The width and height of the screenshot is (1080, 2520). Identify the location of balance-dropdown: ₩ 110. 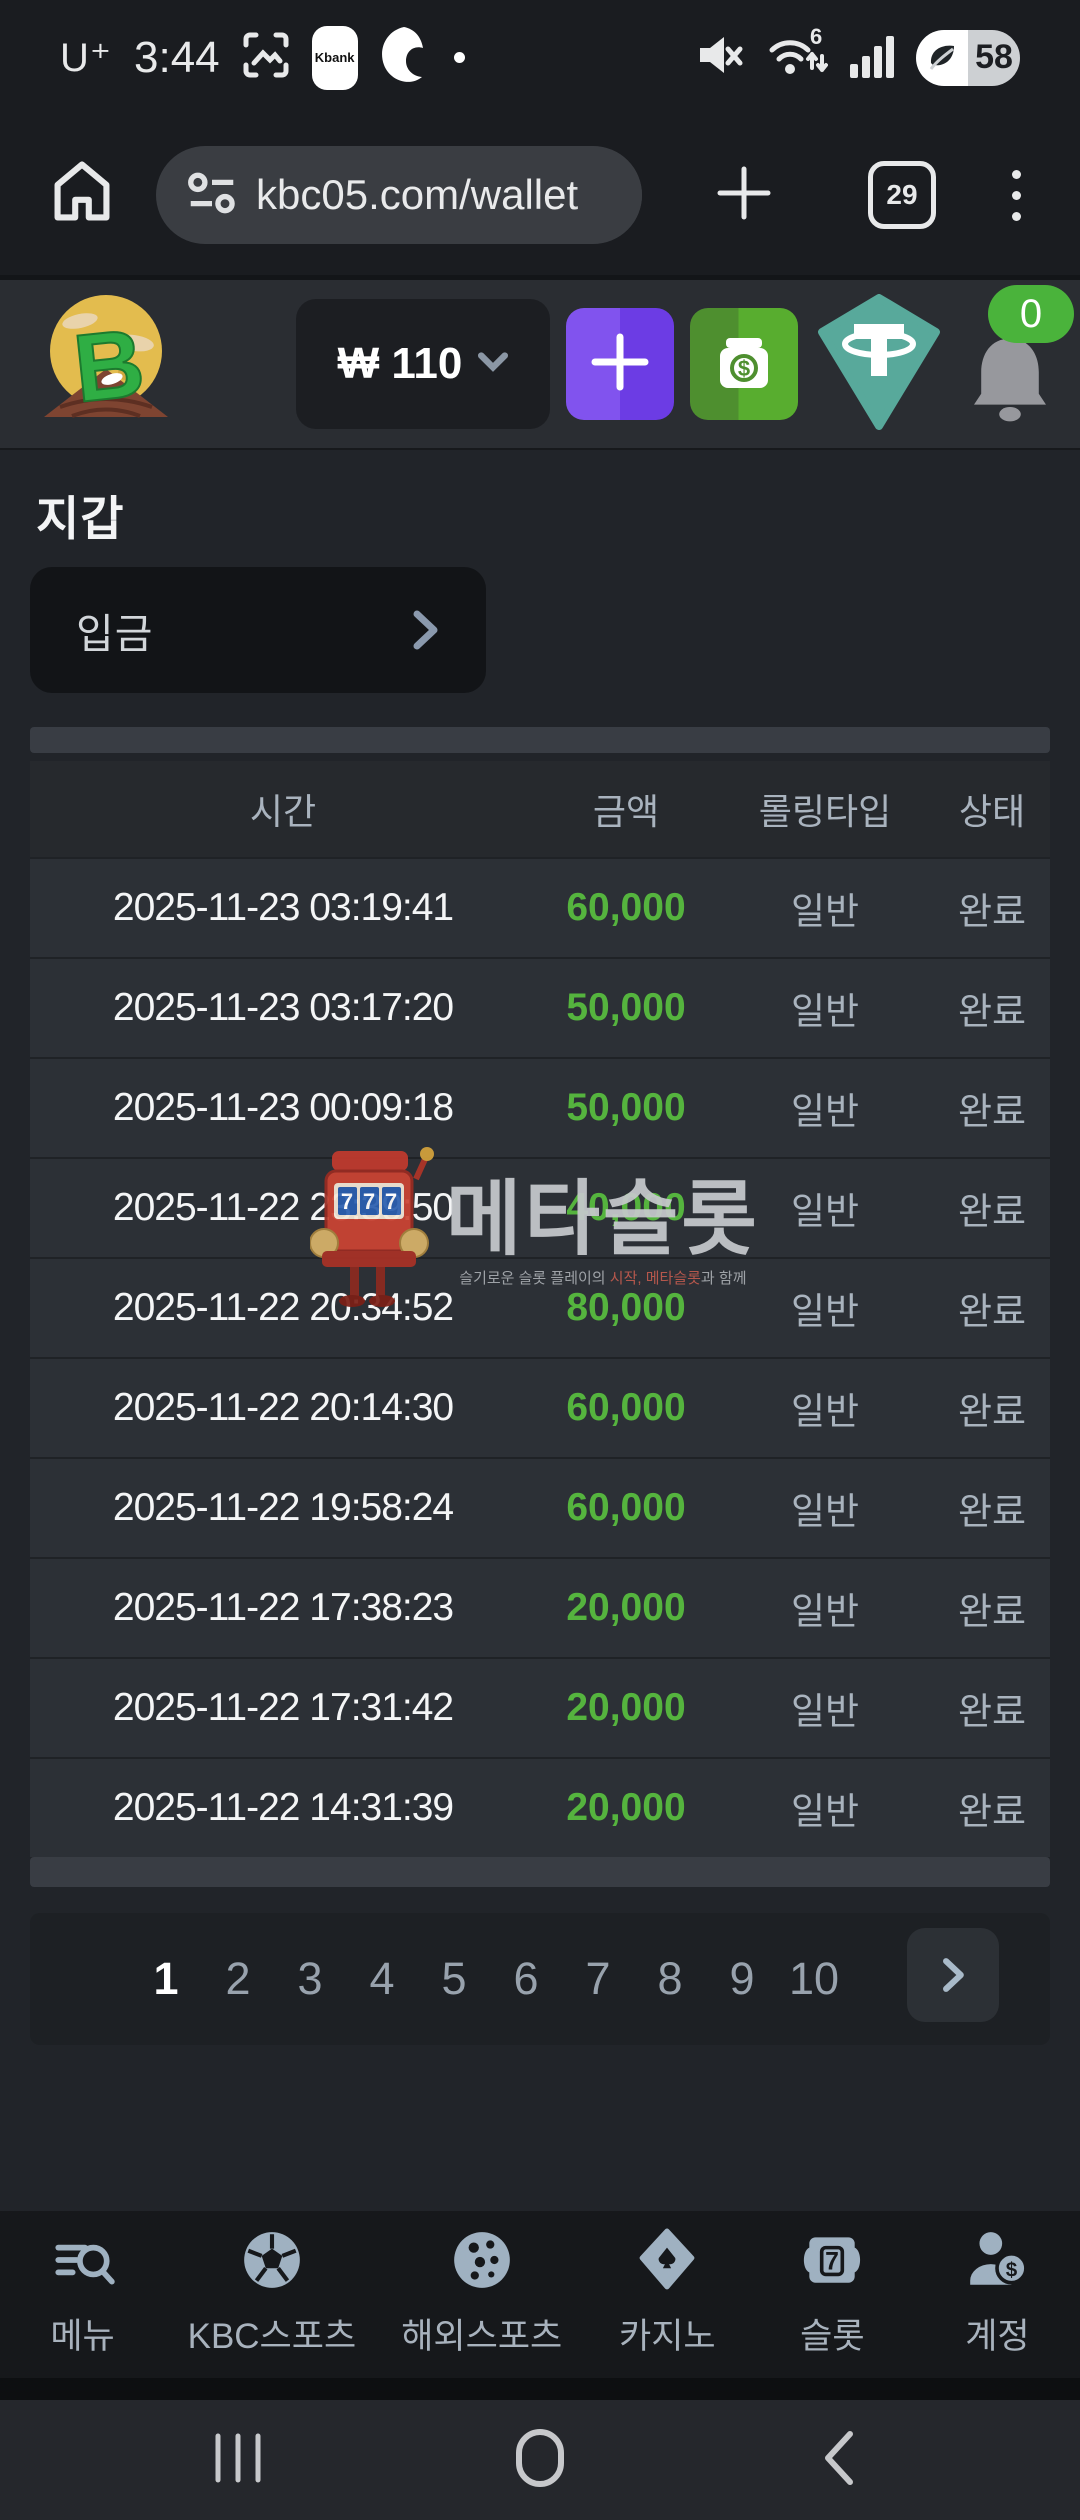
(423, 364).